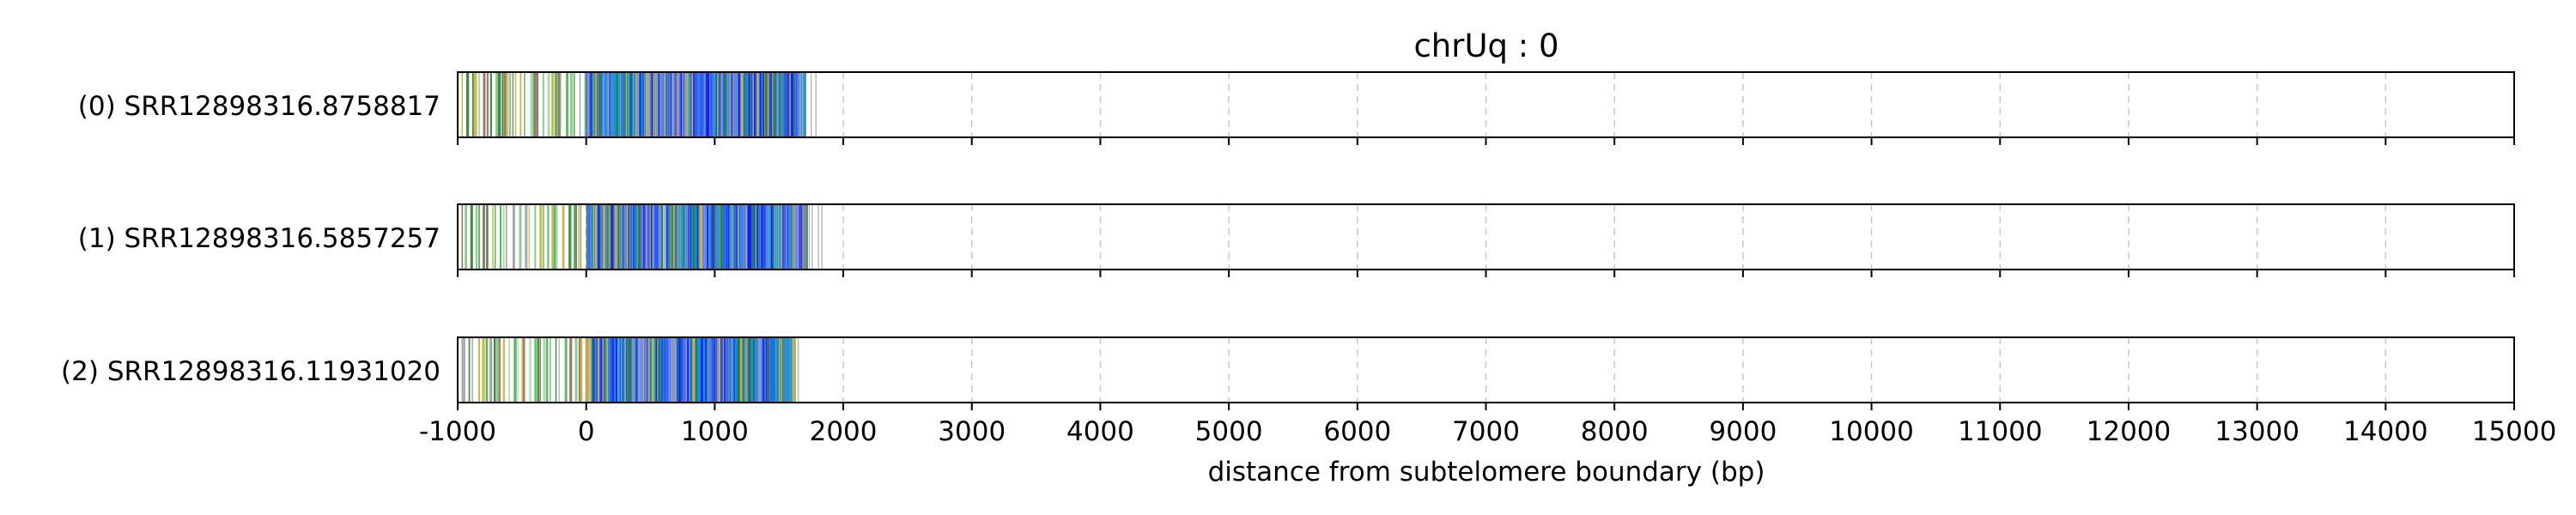  Describe the element at coordinates (1297, 240) in the screenshot. I see `read-panel: (1) SRR12898316.5857257` at that location.